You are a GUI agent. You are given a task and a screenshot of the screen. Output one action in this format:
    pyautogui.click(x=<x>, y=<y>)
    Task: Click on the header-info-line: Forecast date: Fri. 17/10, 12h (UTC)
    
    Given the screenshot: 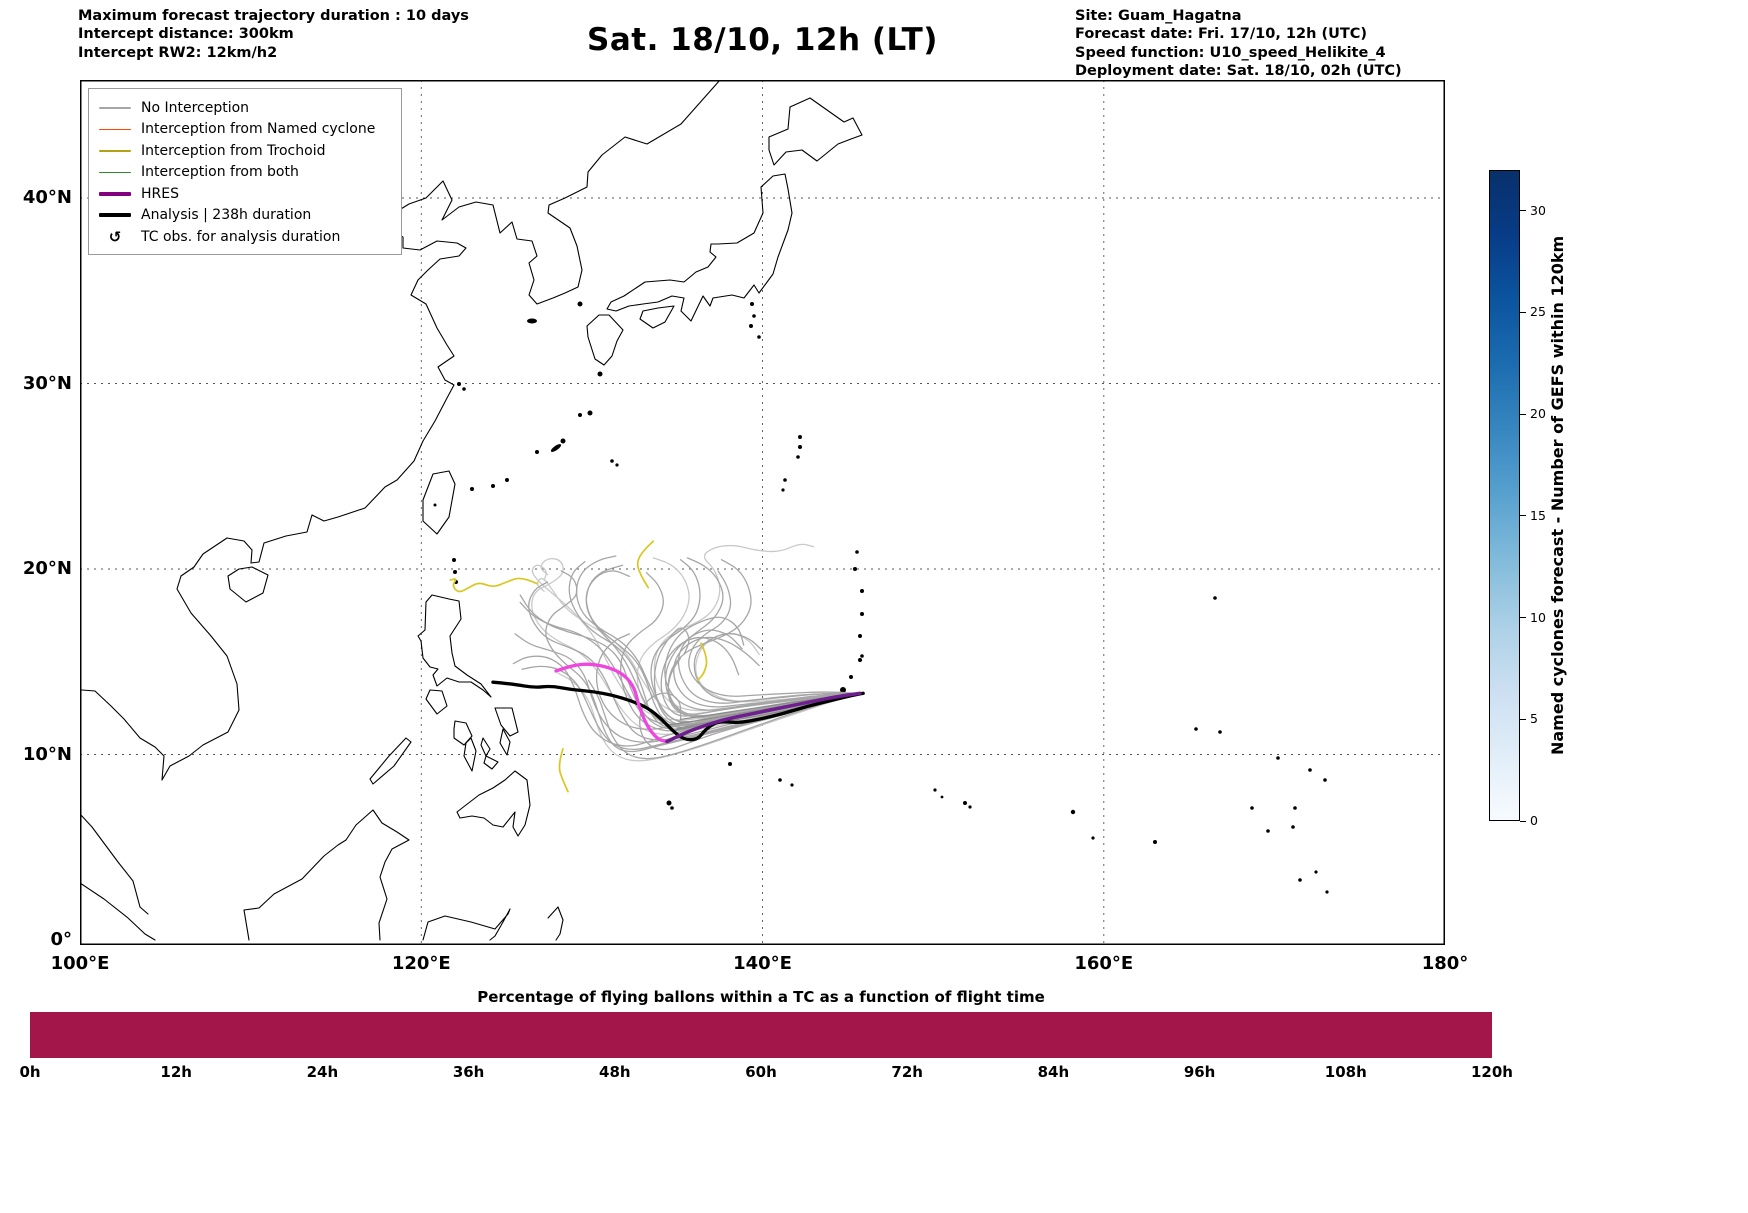 What is the action you would take?
    pyautogui.click(x=1221, y=34)
    